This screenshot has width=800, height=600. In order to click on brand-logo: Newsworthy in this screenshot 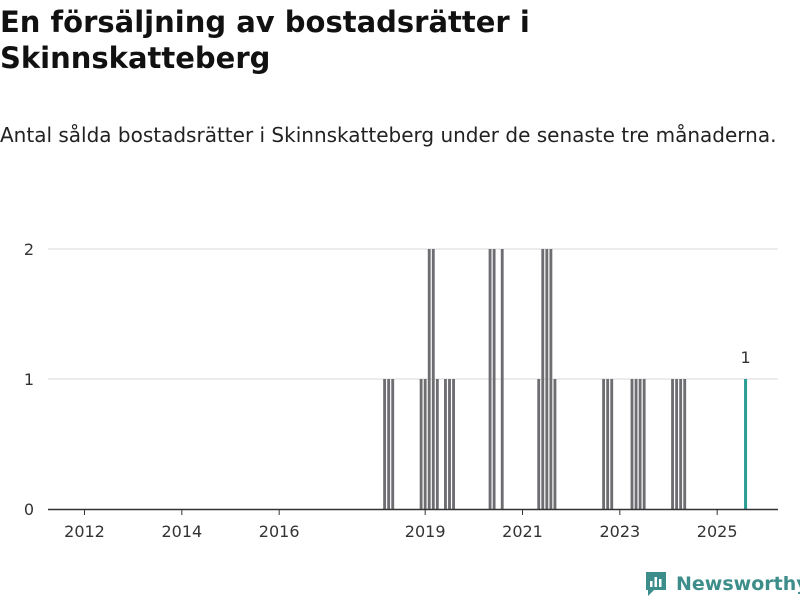, I will do `click(722, 584)`.